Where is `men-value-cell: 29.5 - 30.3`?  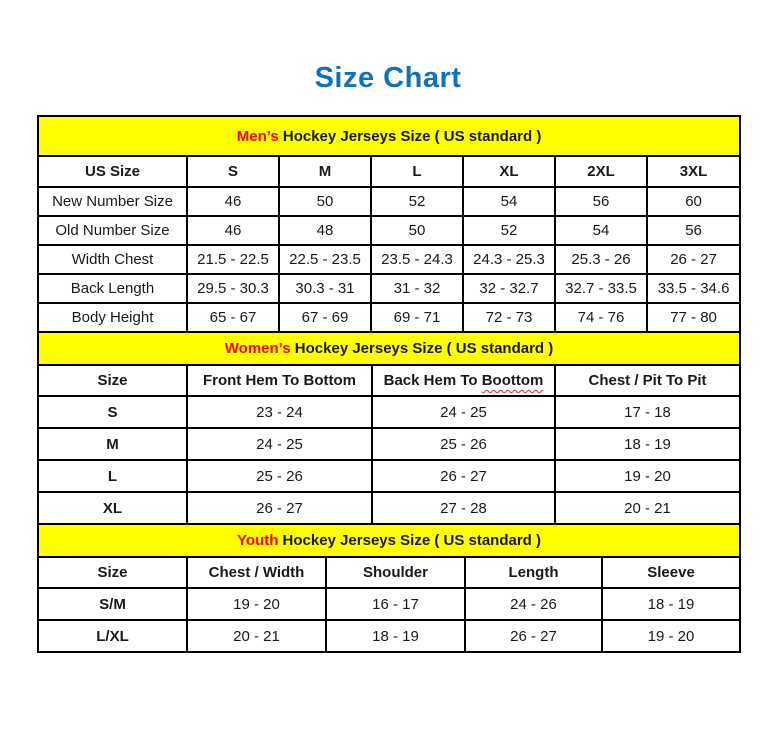 men-value-cell: 29.5 - 30.3 is located at coordinates (233, 288).